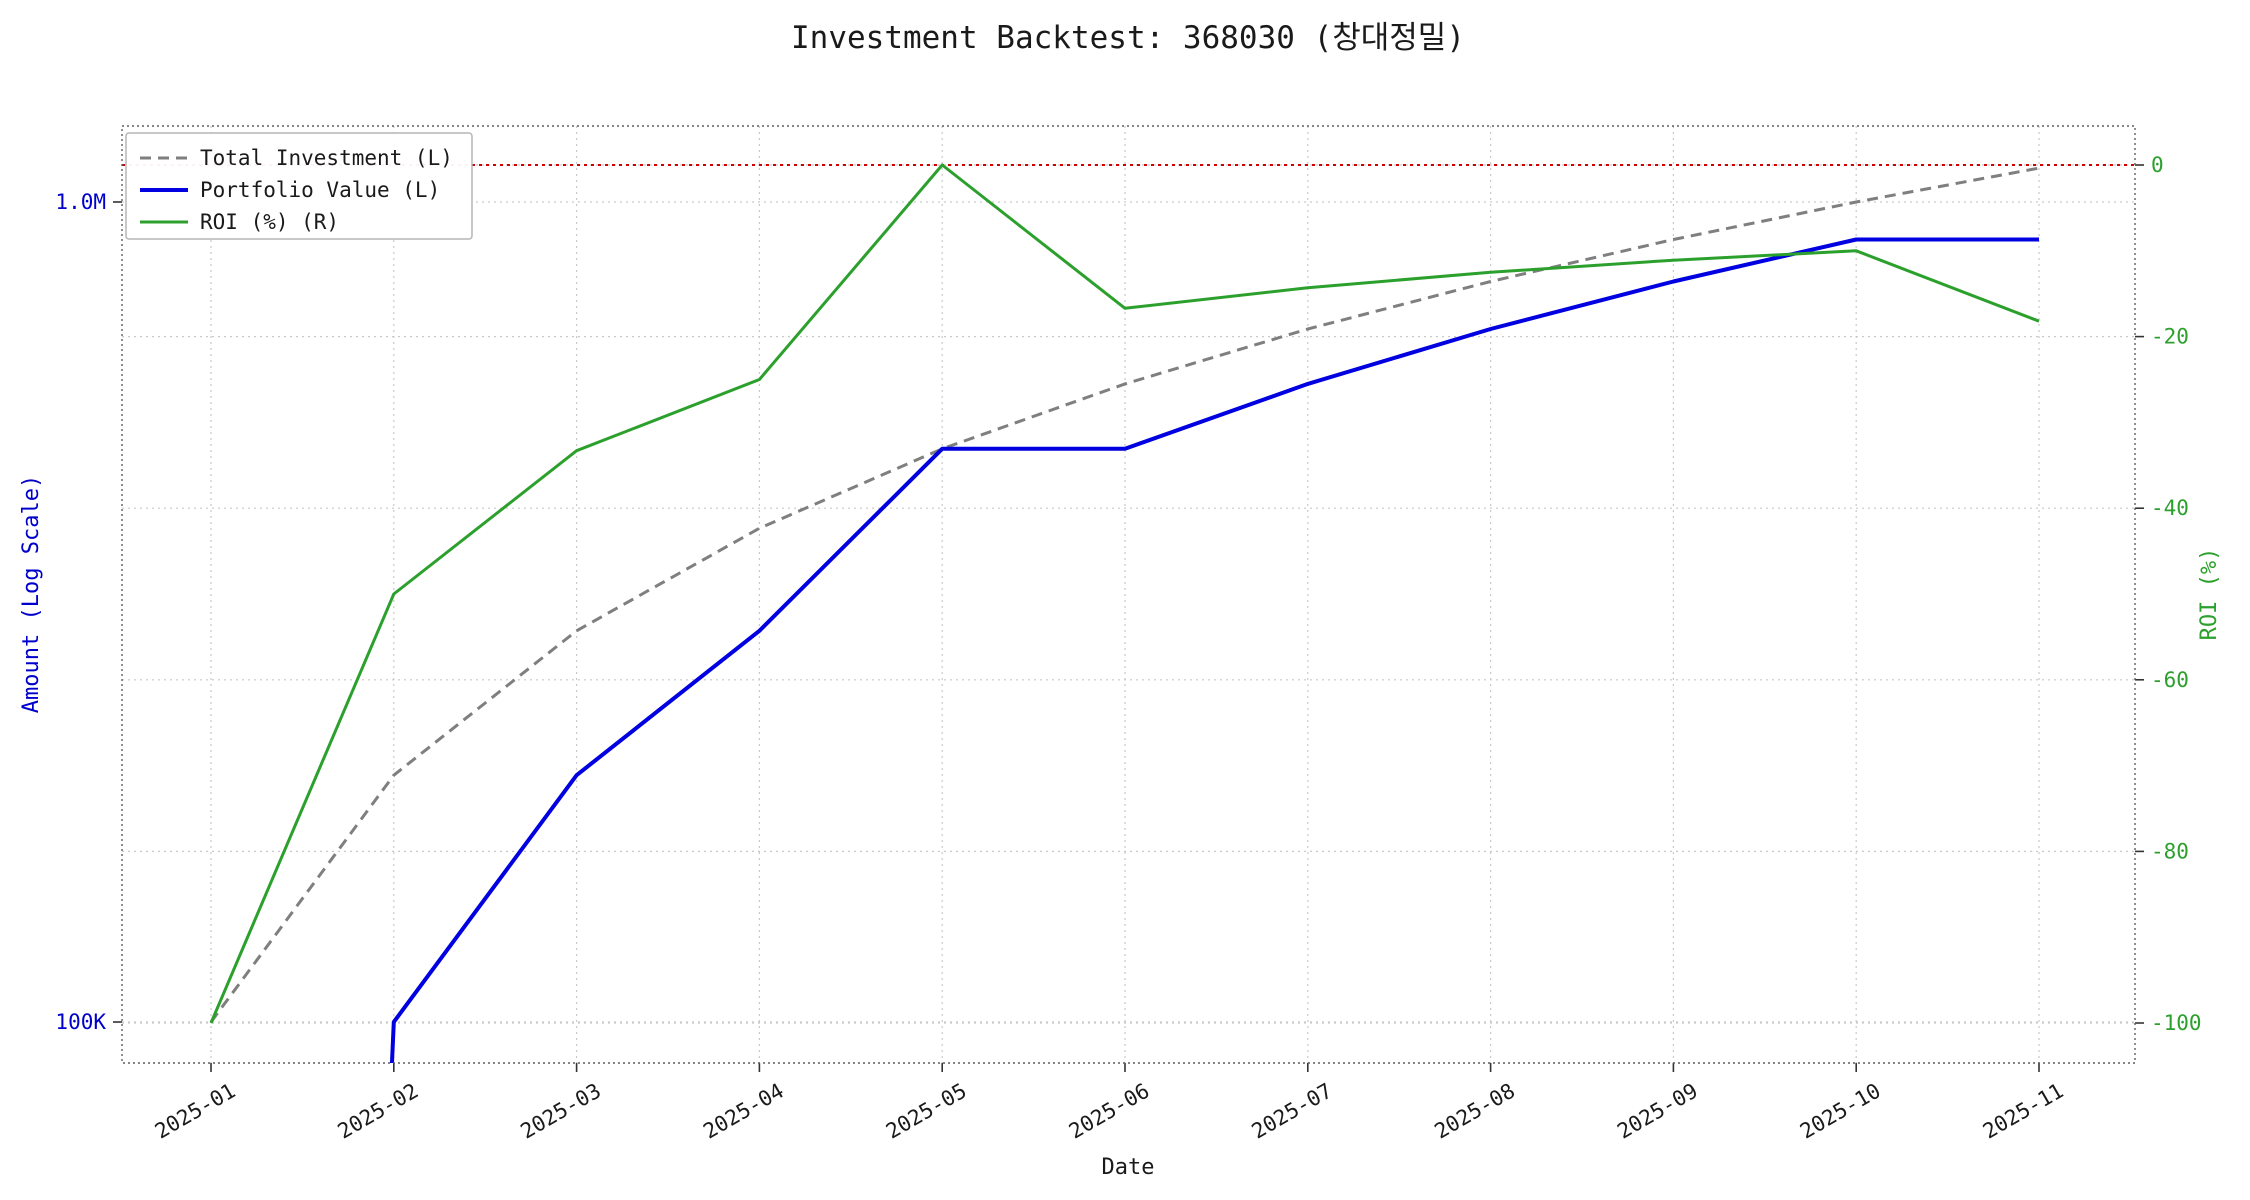 The image size is (2250, 1200). What do you see at coordinates (2023, 1111) in the screenshot?
I see `x-tick-label: 2025-11` at bounding box center [2023, 1111].